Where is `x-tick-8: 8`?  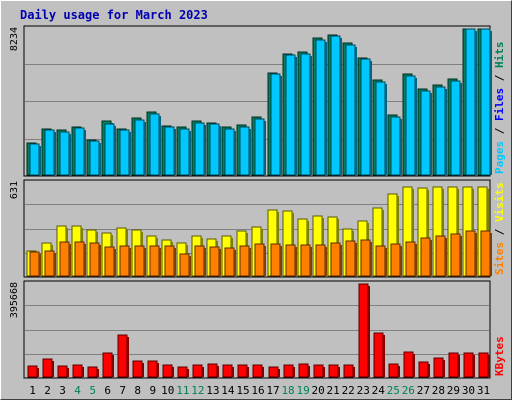
x-tick-8: 8 is located at coordinates (137, 390).